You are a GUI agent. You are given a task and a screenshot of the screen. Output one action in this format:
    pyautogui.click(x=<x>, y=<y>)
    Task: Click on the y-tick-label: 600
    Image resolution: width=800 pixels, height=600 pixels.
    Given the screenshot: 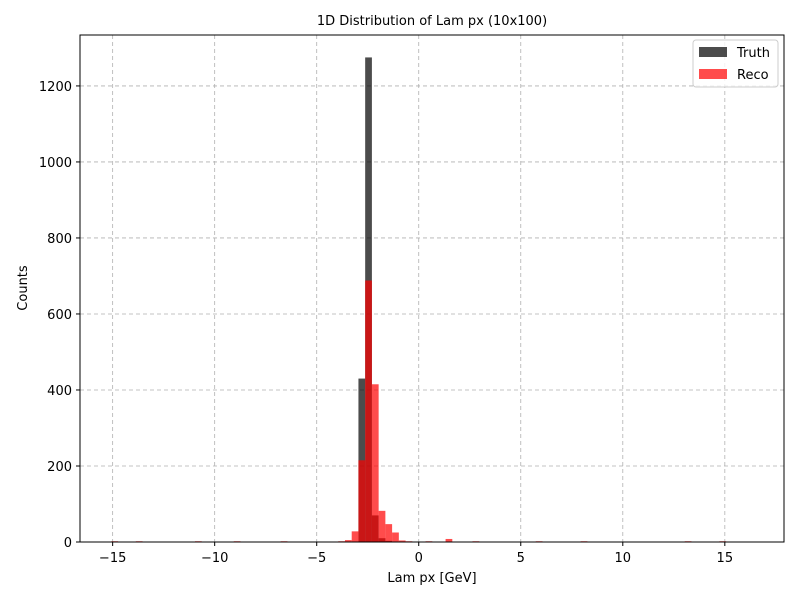 What is the action you would take?
    pyautogui.click(x=59, y=315)
    